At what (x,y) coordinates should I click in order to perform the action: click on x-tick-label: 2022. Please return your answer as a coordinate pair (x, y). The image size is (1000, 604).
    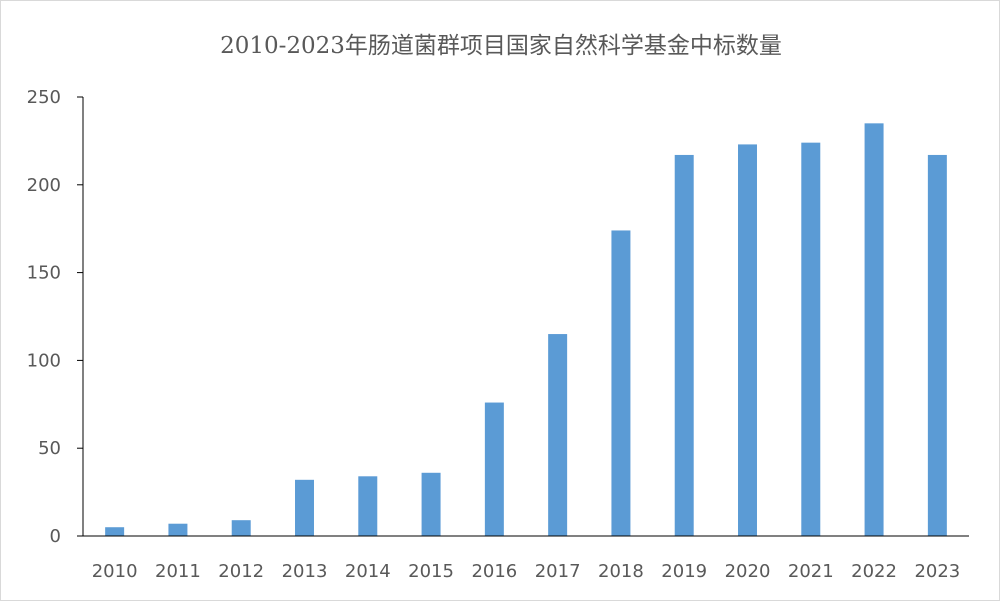
    Looking at the image, I should click on (874, 571).